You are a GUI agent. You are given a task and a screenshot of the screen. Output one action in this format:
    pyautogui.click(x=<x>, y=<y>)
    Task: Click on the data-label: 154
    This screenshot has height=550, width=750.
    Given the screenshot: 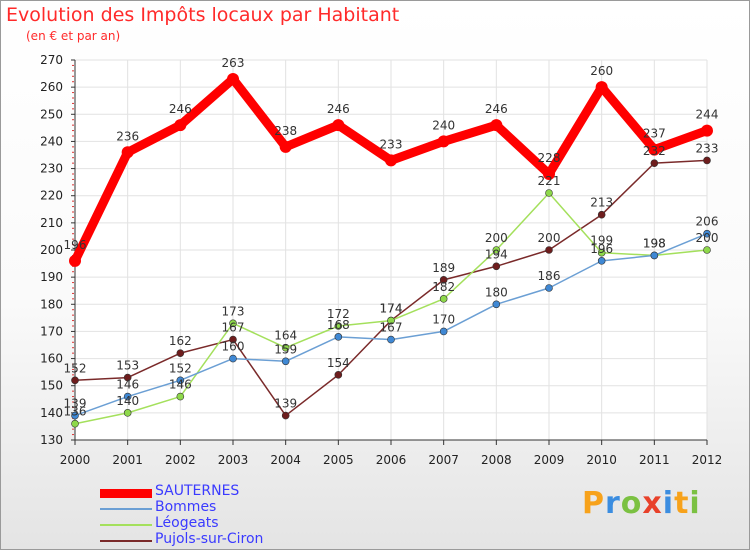 What is the action you would take?
    pyautogui.click(x=338, y=363)
    